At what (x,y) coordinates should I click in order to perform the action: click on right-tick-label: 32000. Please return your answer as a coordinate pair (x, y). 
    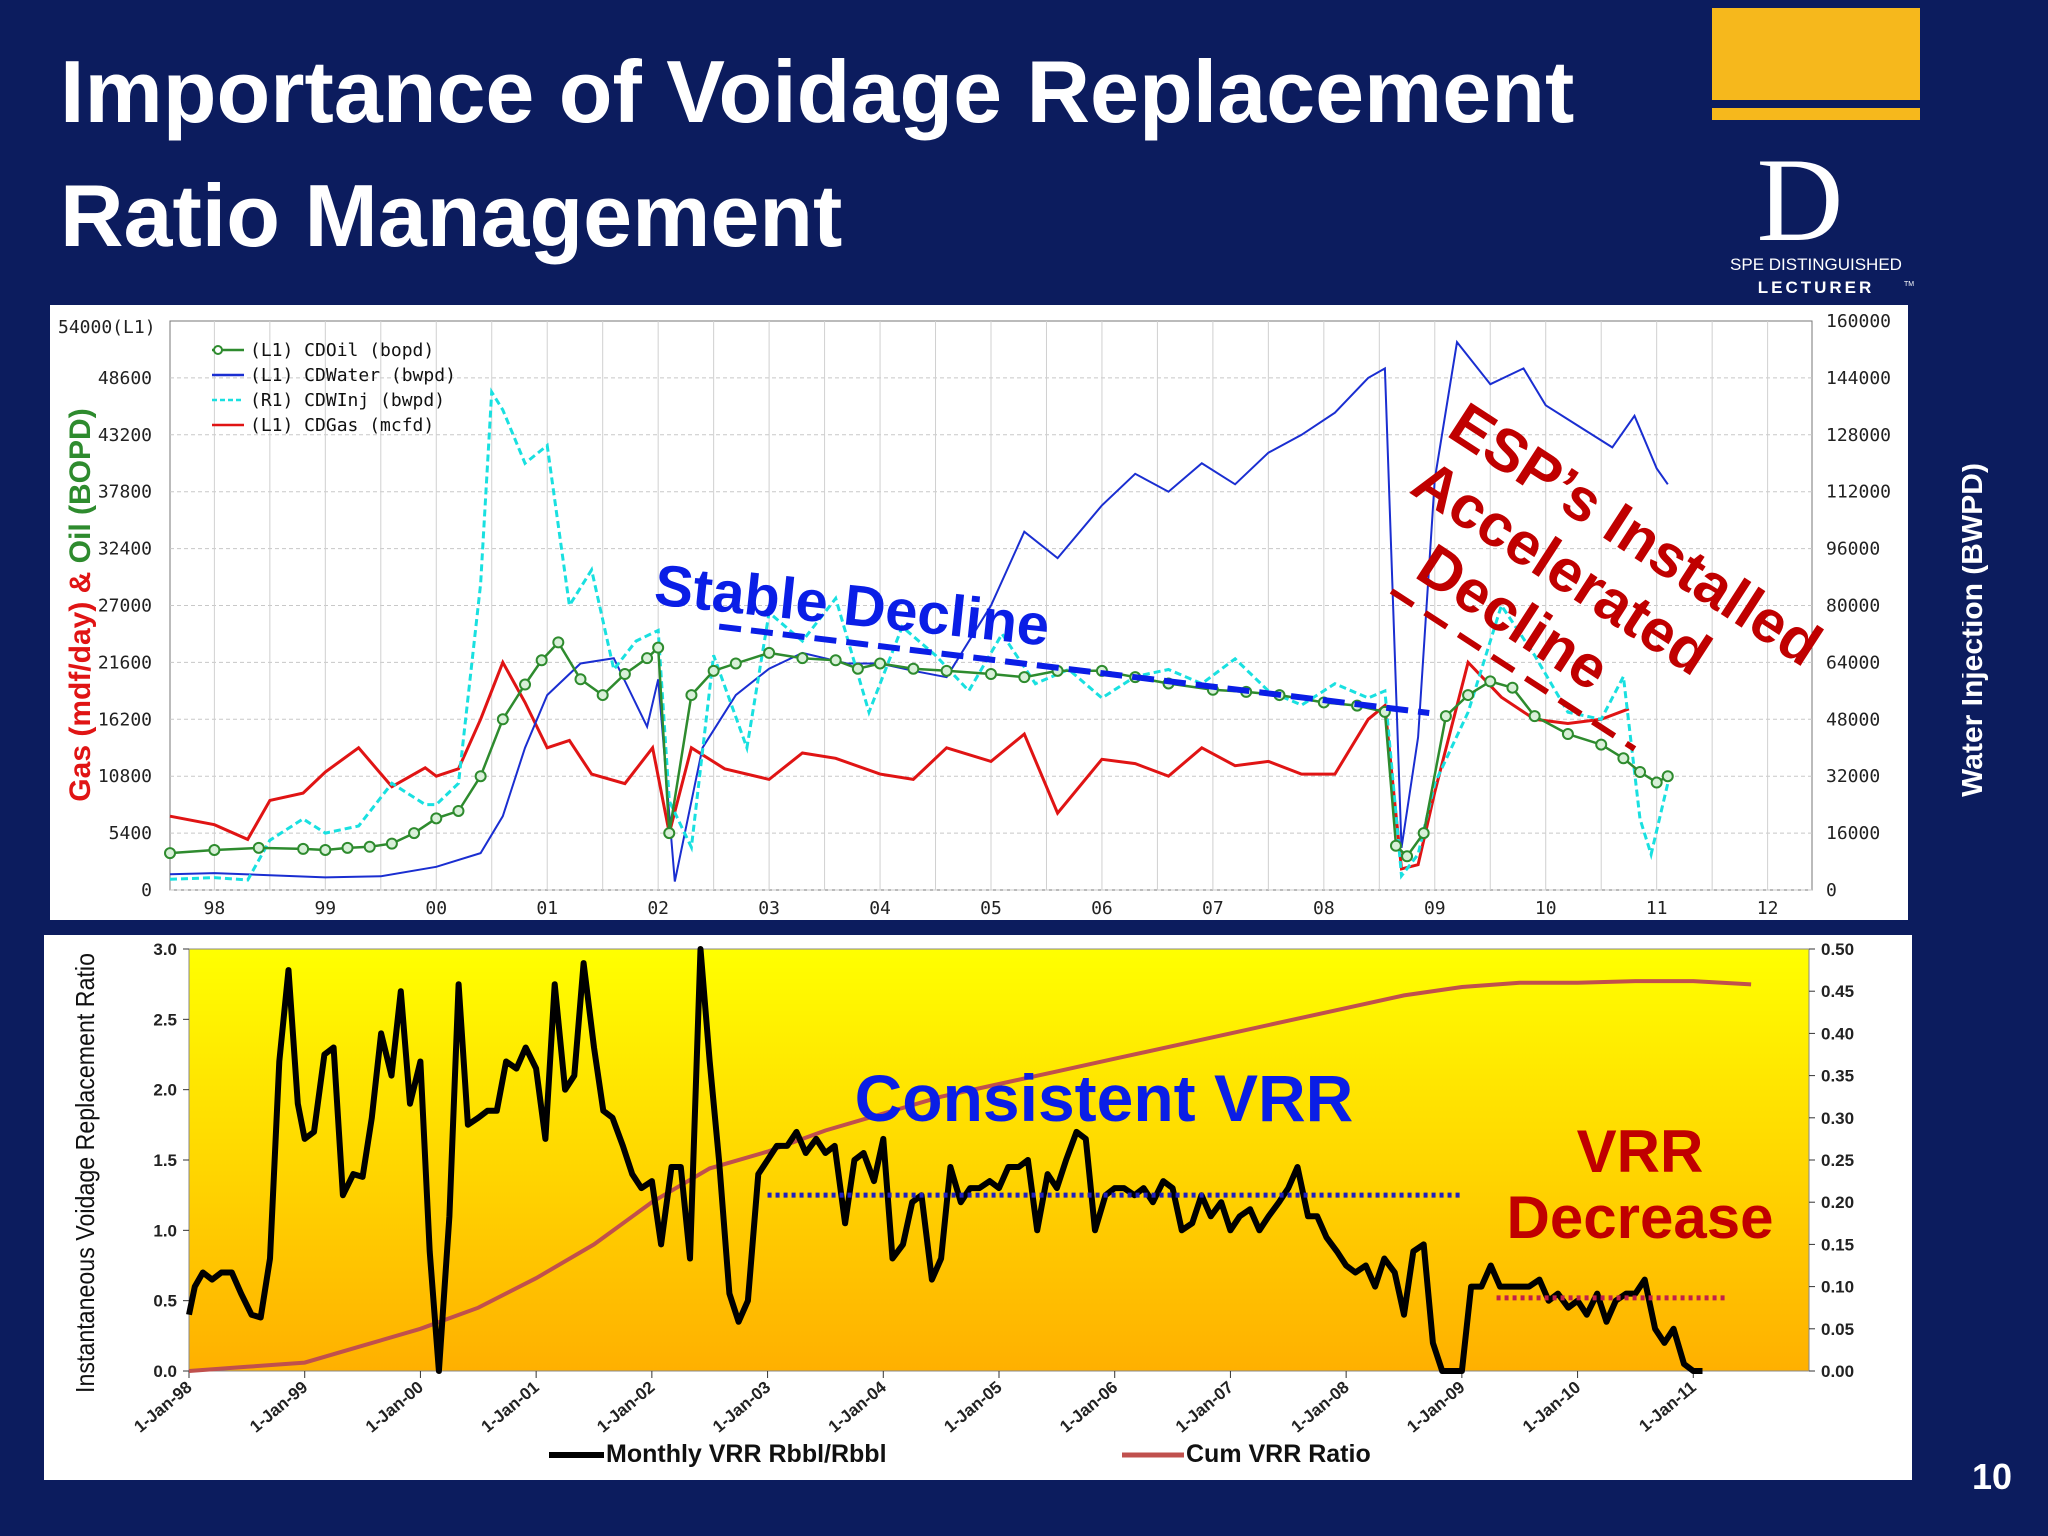
    Looking at the image, I should click on (1853, 776).